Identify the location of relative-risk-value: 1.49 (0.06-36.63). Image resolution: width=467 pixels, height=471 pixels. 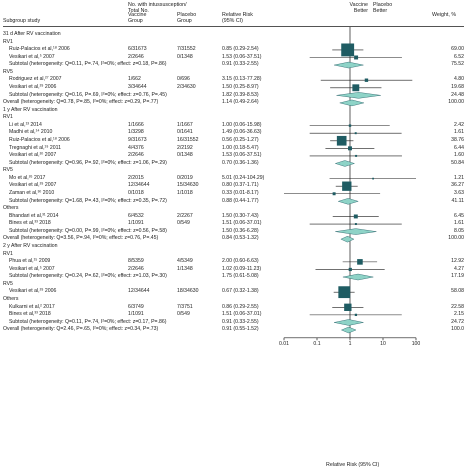
(242, 132).